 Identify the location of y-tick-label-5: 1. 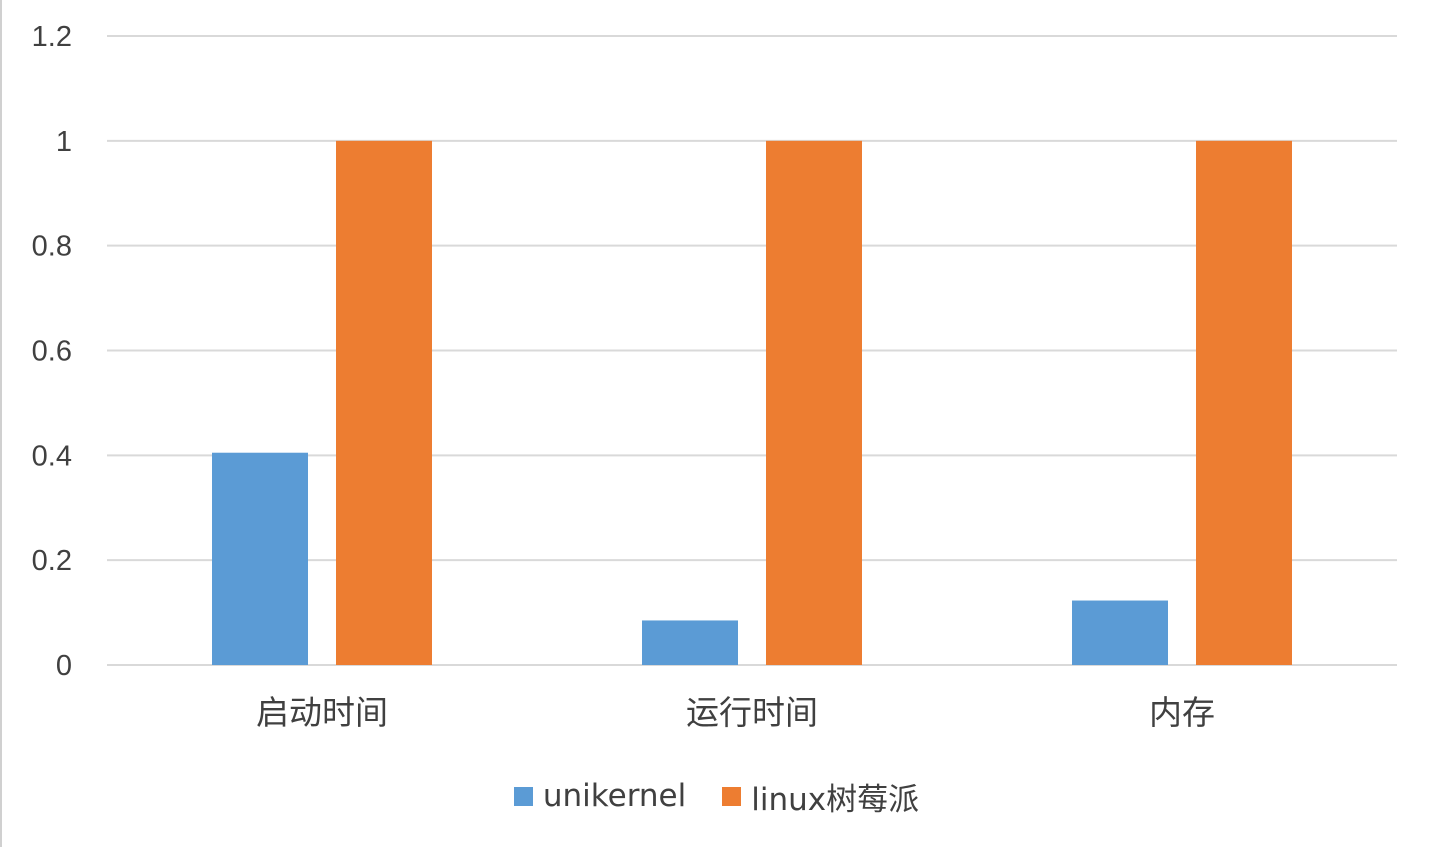
(64, 142).